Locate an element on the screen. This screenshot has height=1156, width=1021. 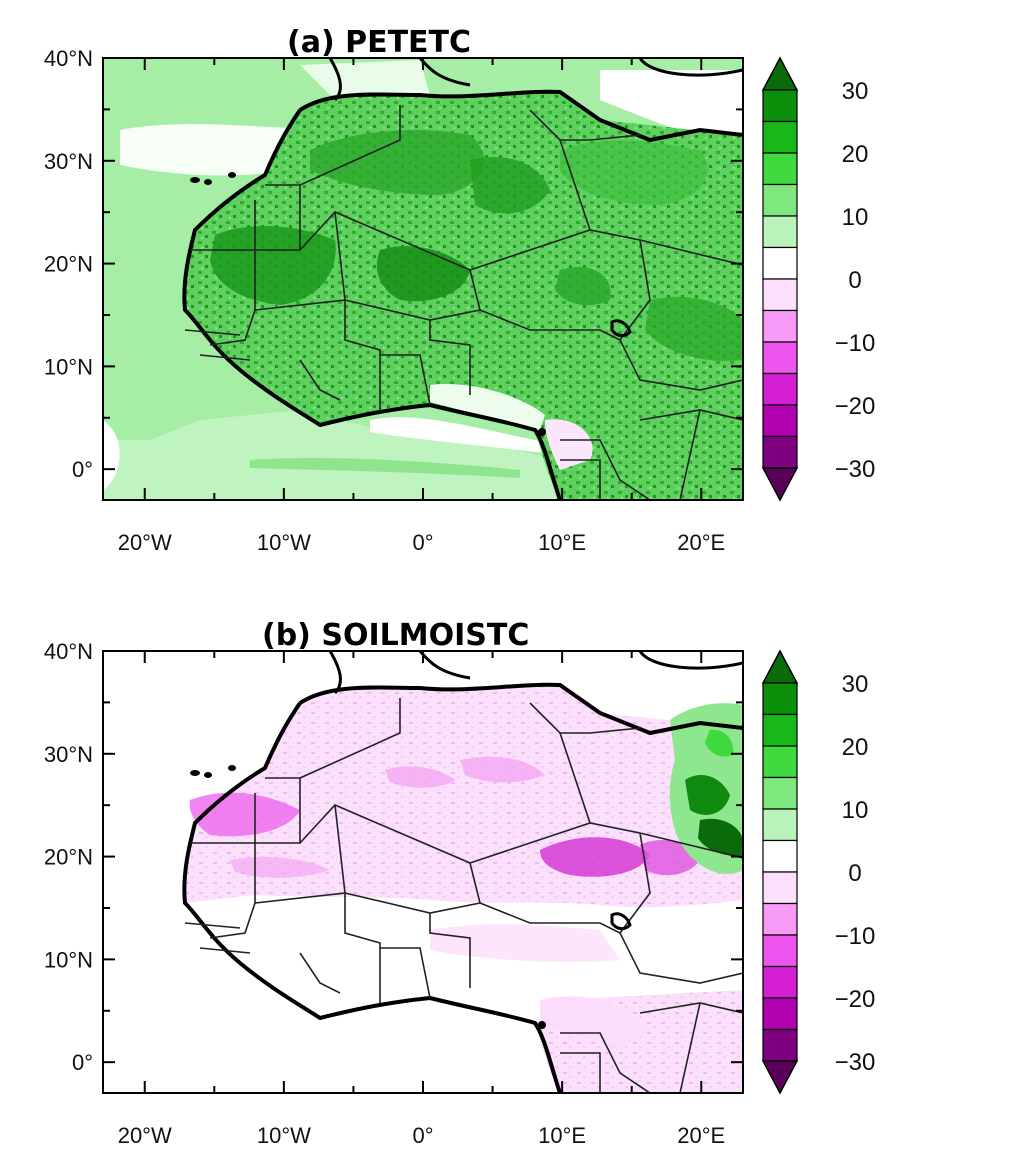
panel-a-colorbar: 30 20 10 0 −10 −20 −30 is located at coordinates (818, 279).